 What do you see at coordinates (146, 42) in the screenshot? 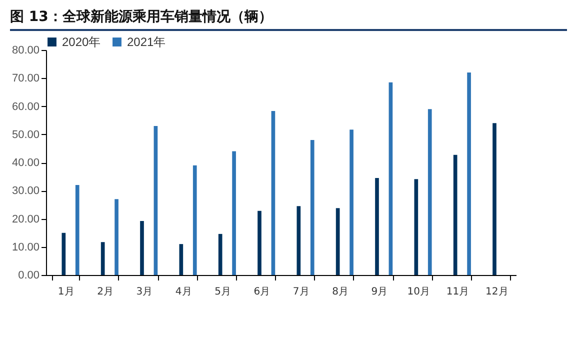
I see `legend-label: 2021年` at bounding box center [146, 42].